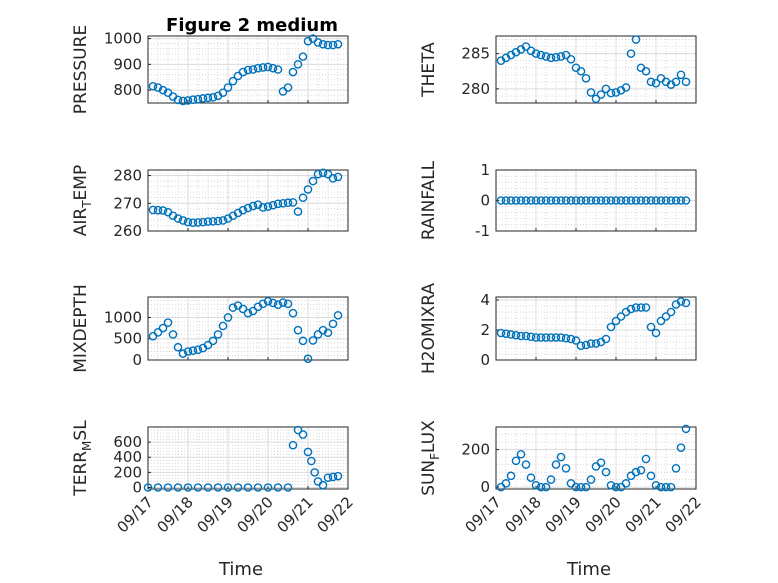  What do you see at coordinates (596, 328) in the screenshot?
I see `axes-background` at bounding box center [596, 328].